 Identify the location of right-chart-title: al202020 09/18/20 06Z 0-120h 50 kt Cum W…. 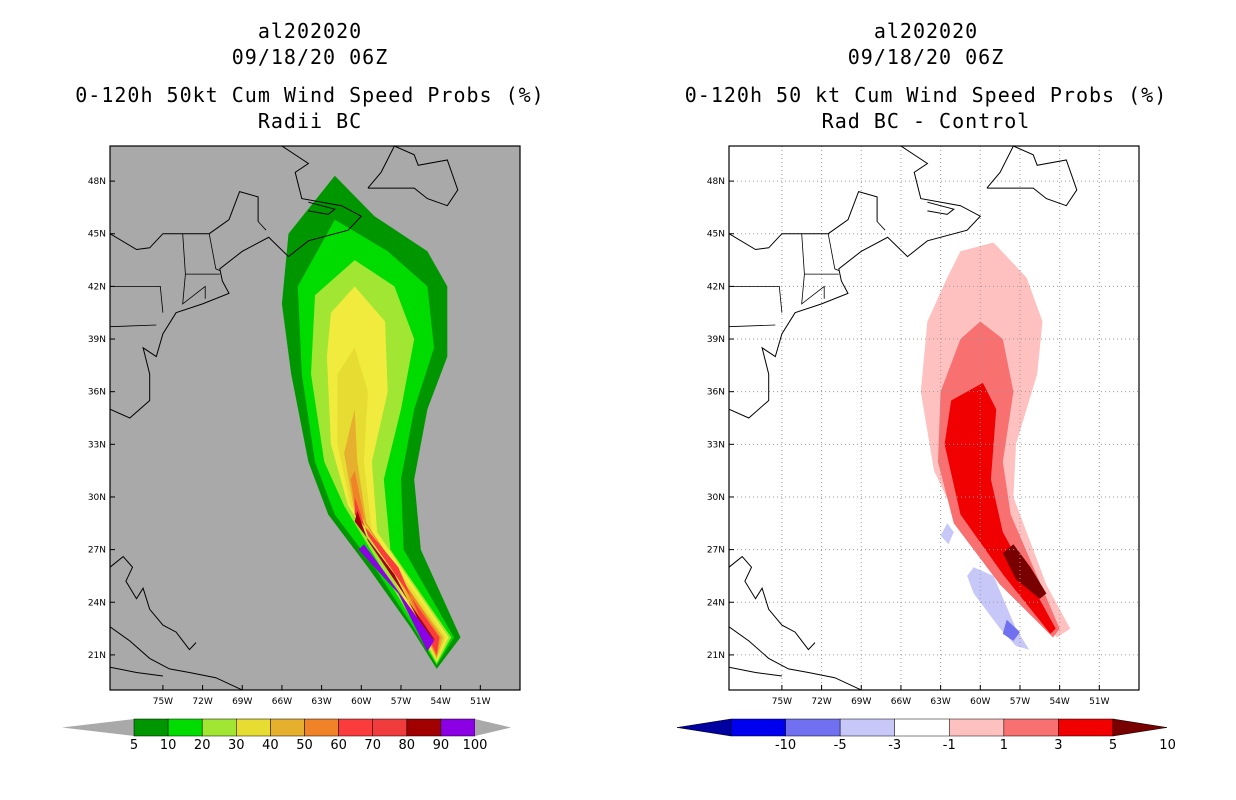
(926, 76).